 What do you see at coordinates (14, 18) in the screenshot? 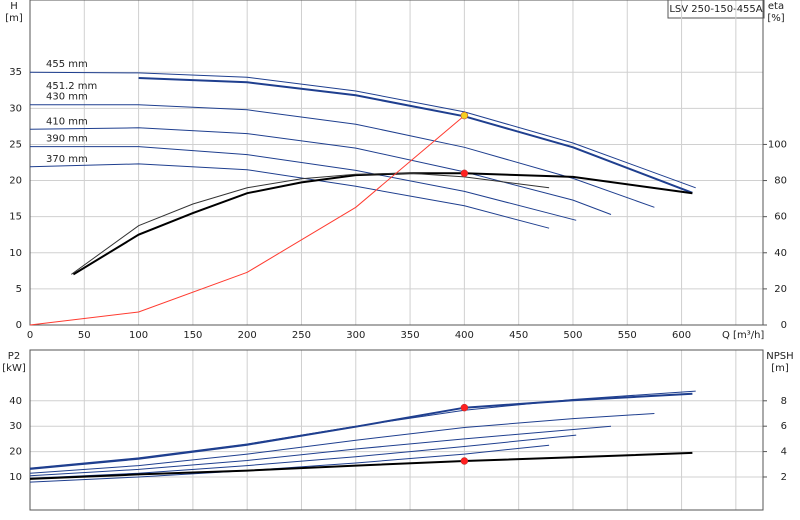
I see `y-axis-unit: [m]` at bounding box center [14, 18].